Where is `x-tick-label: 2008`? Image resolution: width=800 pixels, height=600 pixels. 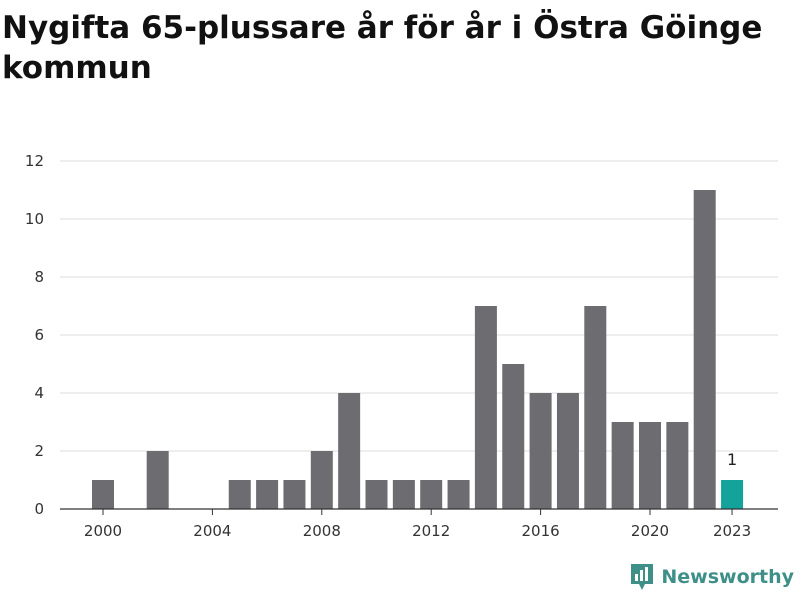 x-tick-label: 2008 is located at coordinates (322, 531).